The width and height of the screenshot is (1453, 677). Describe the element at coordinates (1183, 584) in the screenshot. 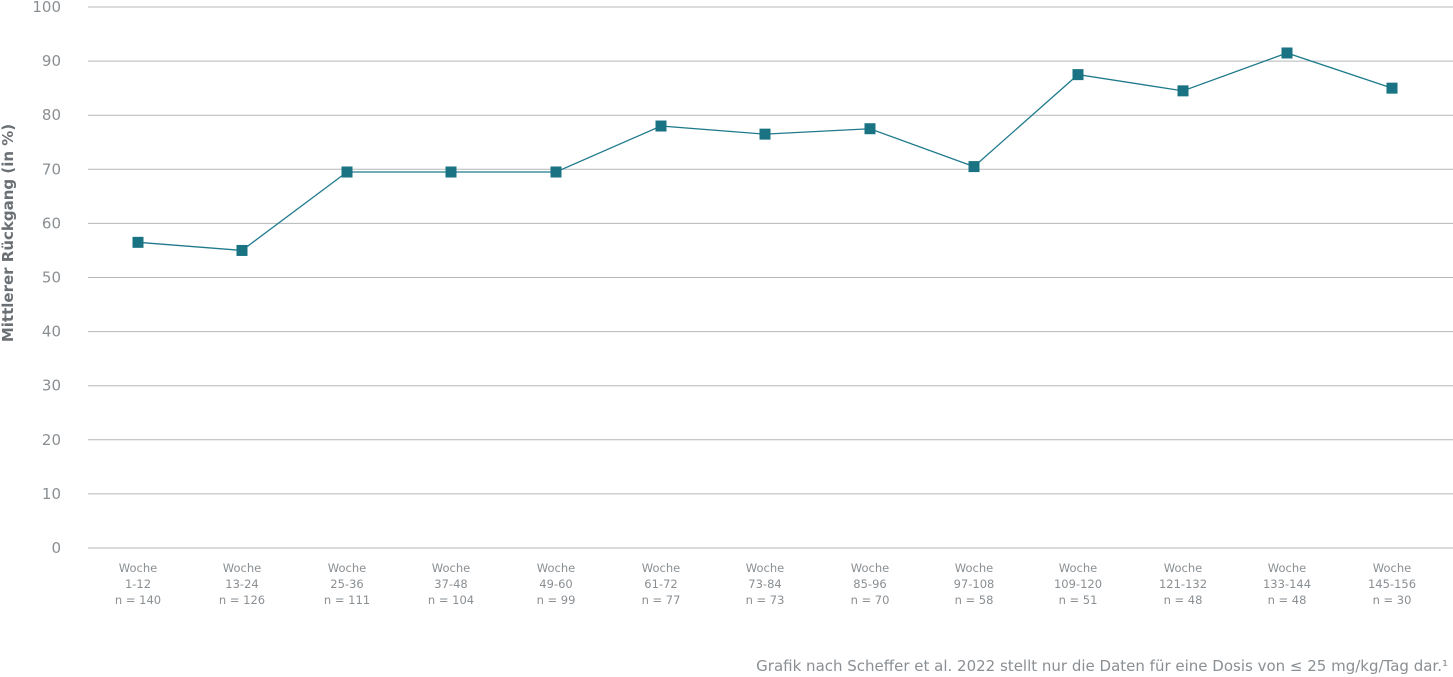

I see `x-tick-label: 121-132` at that location.